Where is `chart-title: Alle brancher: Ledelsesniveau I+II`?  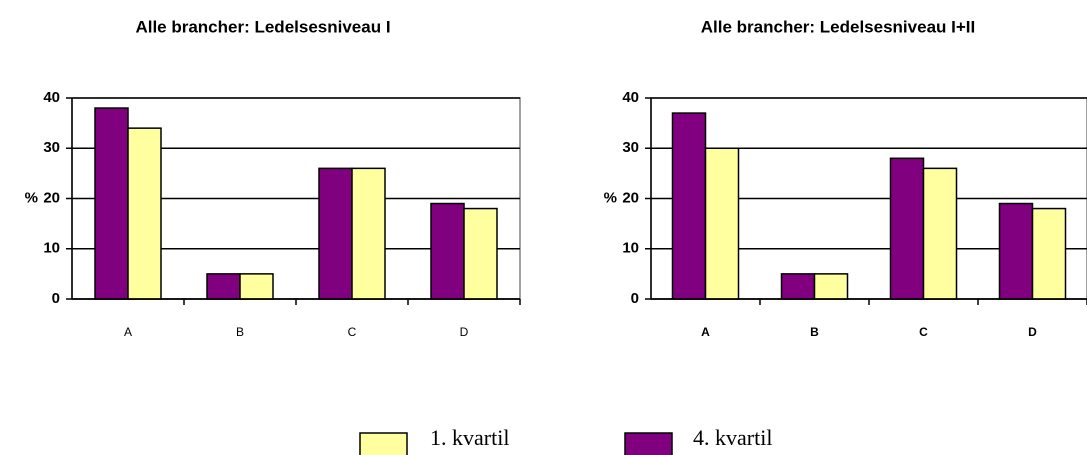 chart-title: Alle brancher: Ledelsesniveau I+II is located at coordinates (838, 26).